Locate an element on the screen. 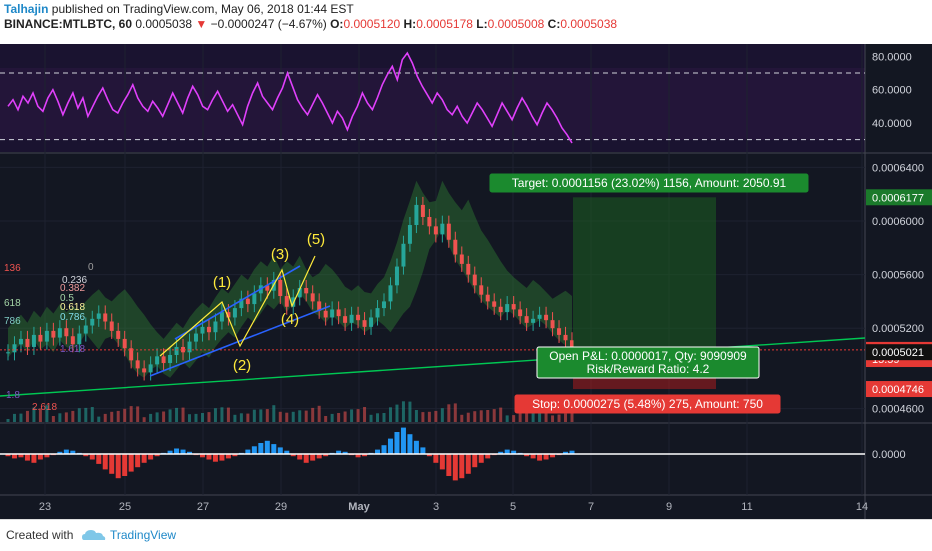 This screenshot has width=932, height=551. wave-label: (5) is located at coordinates (316, 239).